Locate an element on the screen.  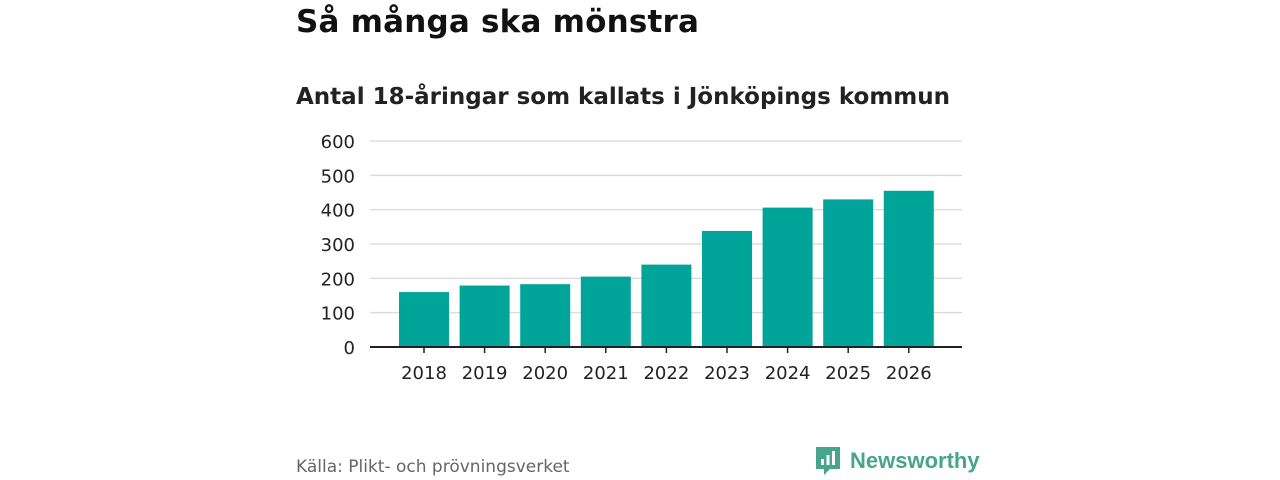
x-tick-label: 2026 is located at coordinates (909, 373).